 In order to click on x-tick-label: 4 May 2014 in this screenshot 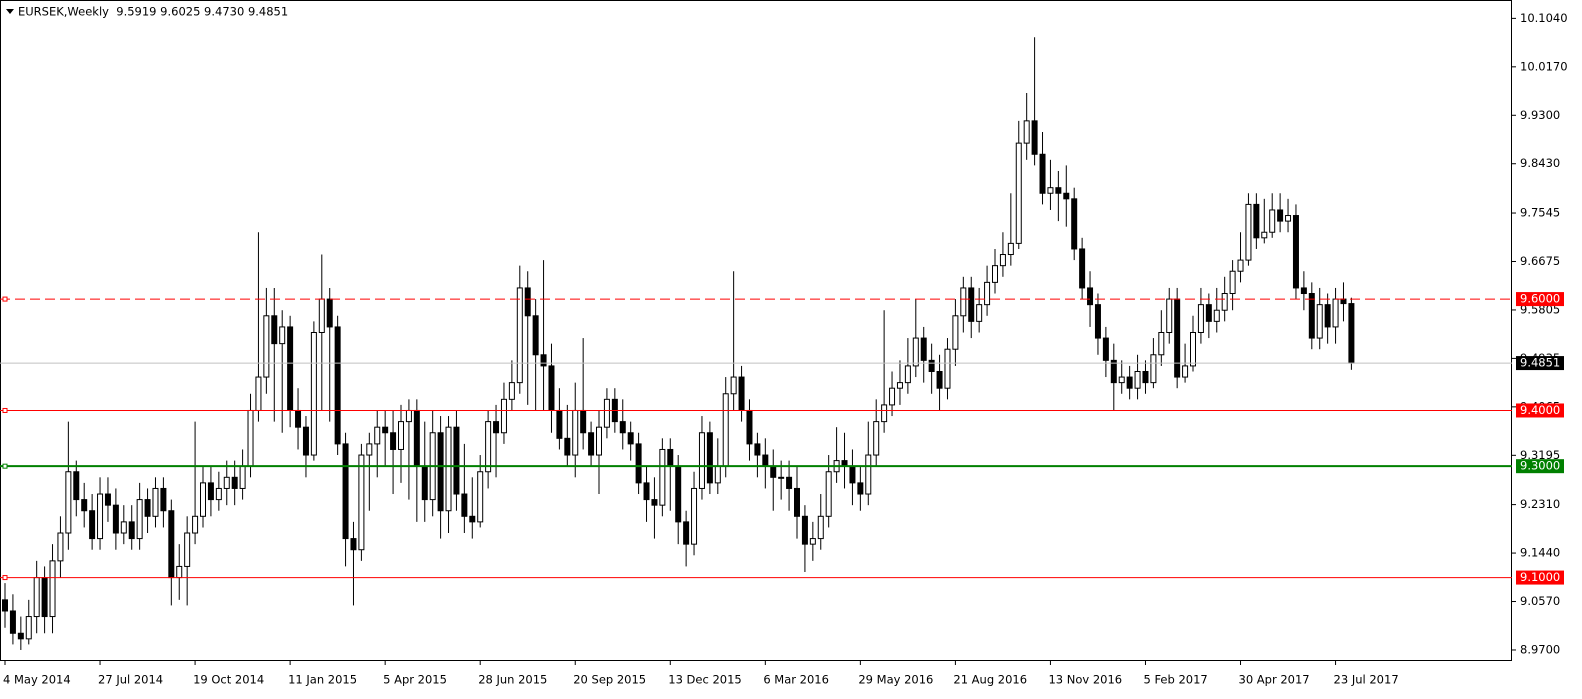, I will do `click(37, 680)`.